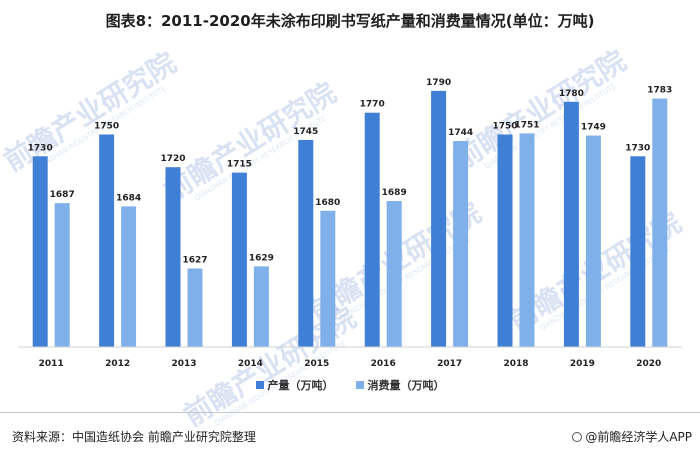 The width and height of the screenshot is (700, 456). What do you see at coordinates (172, 159) in the screenshot?
I see `data-label-production: 1720` at bounding box center [172, 159].